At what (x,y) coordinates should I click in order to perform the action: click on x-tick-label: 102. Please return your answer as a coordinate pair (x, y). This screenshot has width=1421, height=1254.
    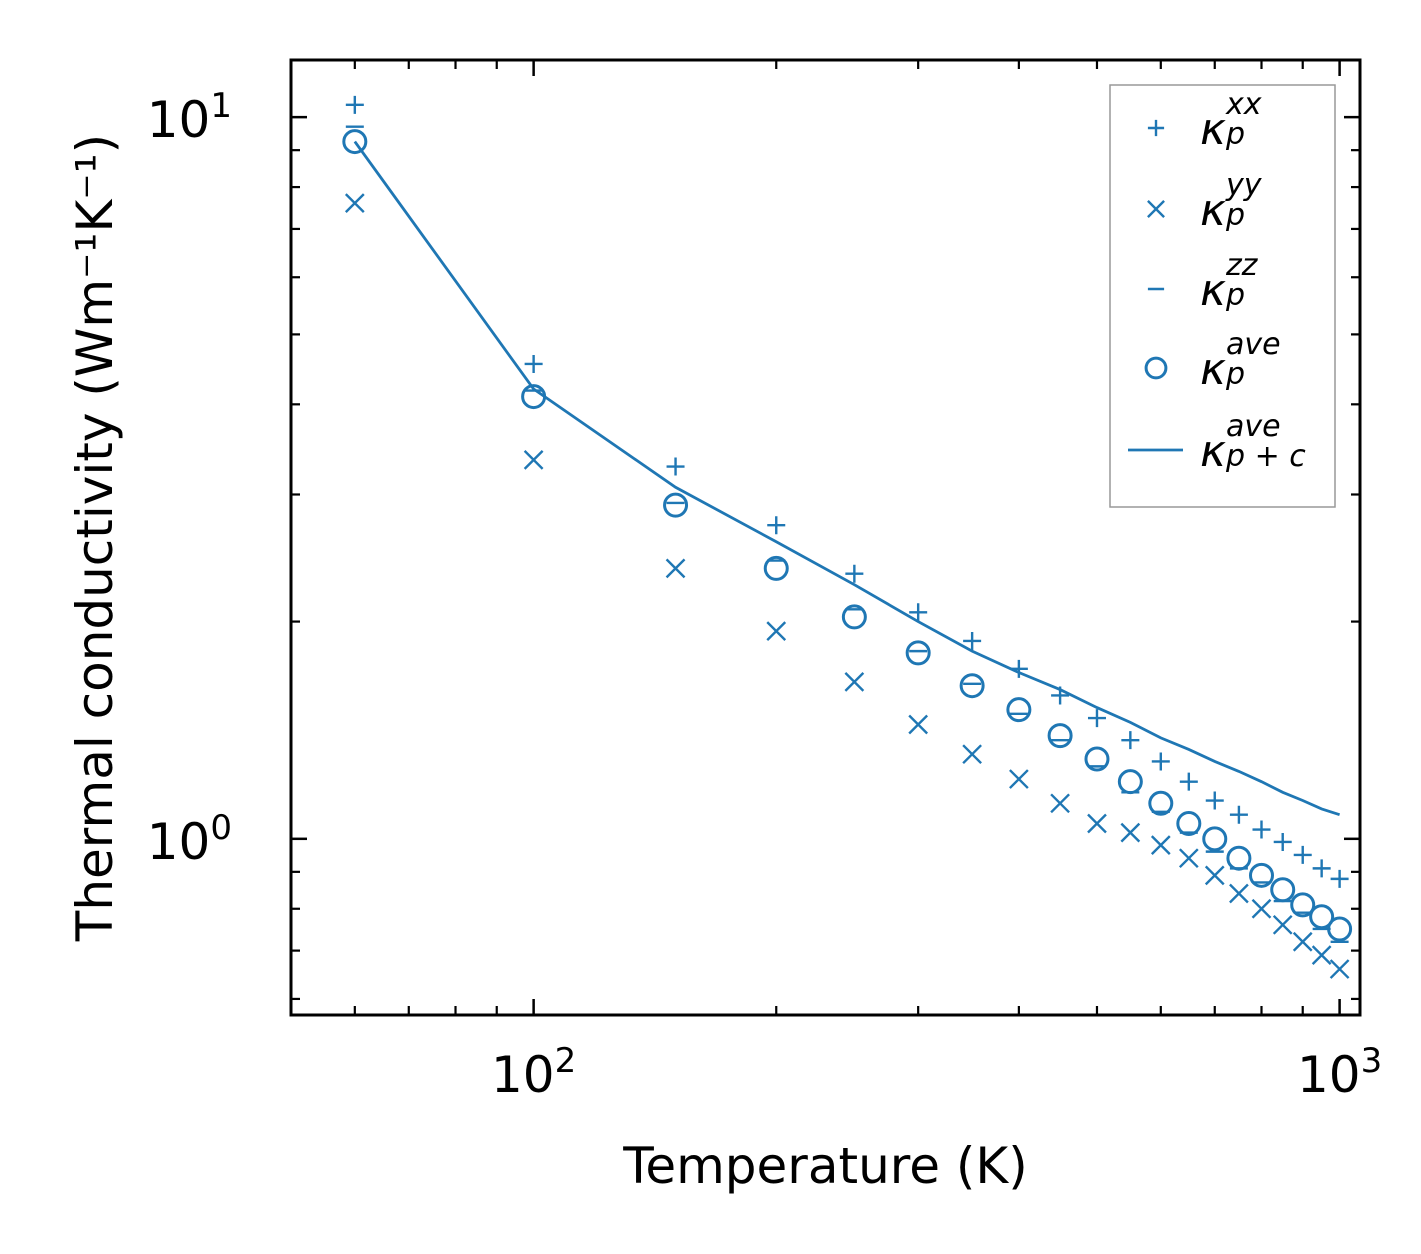
    Looking at the image, I should click on (533, 1072).